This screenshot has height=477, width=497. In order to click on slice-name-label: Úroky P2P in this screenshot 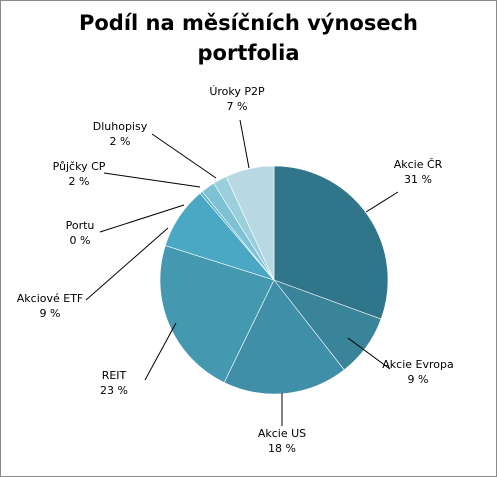, I will do `click(237, 91)`.